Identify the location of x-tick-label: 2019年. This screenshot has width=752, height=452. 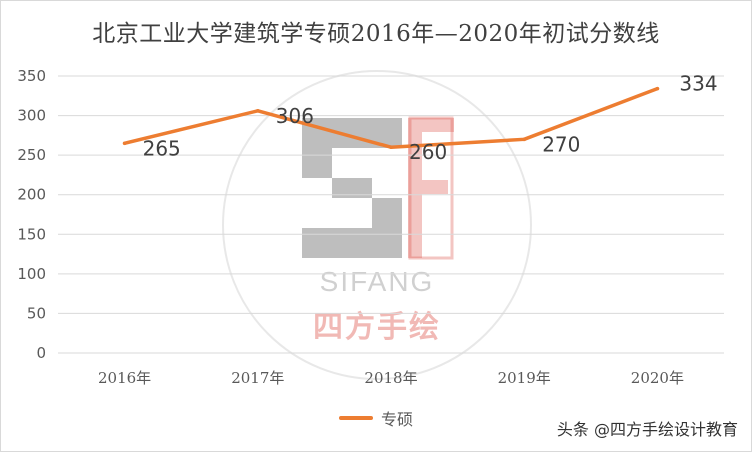
(524, 378).